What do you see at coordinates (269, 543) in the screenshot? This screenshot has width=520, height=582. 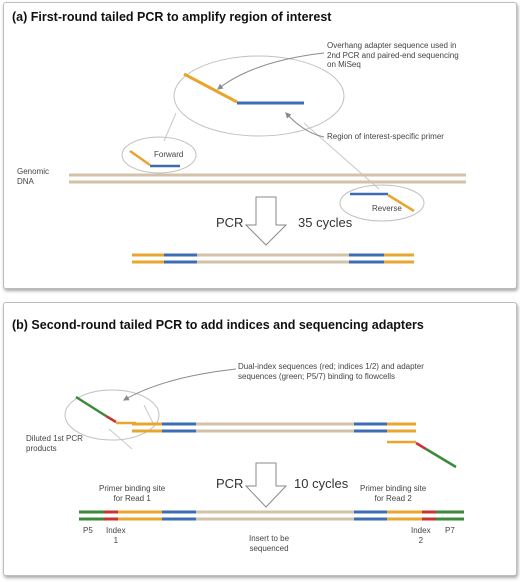 I see `insert-label: Insert to be sequenced` at bounding box center [269, 543].